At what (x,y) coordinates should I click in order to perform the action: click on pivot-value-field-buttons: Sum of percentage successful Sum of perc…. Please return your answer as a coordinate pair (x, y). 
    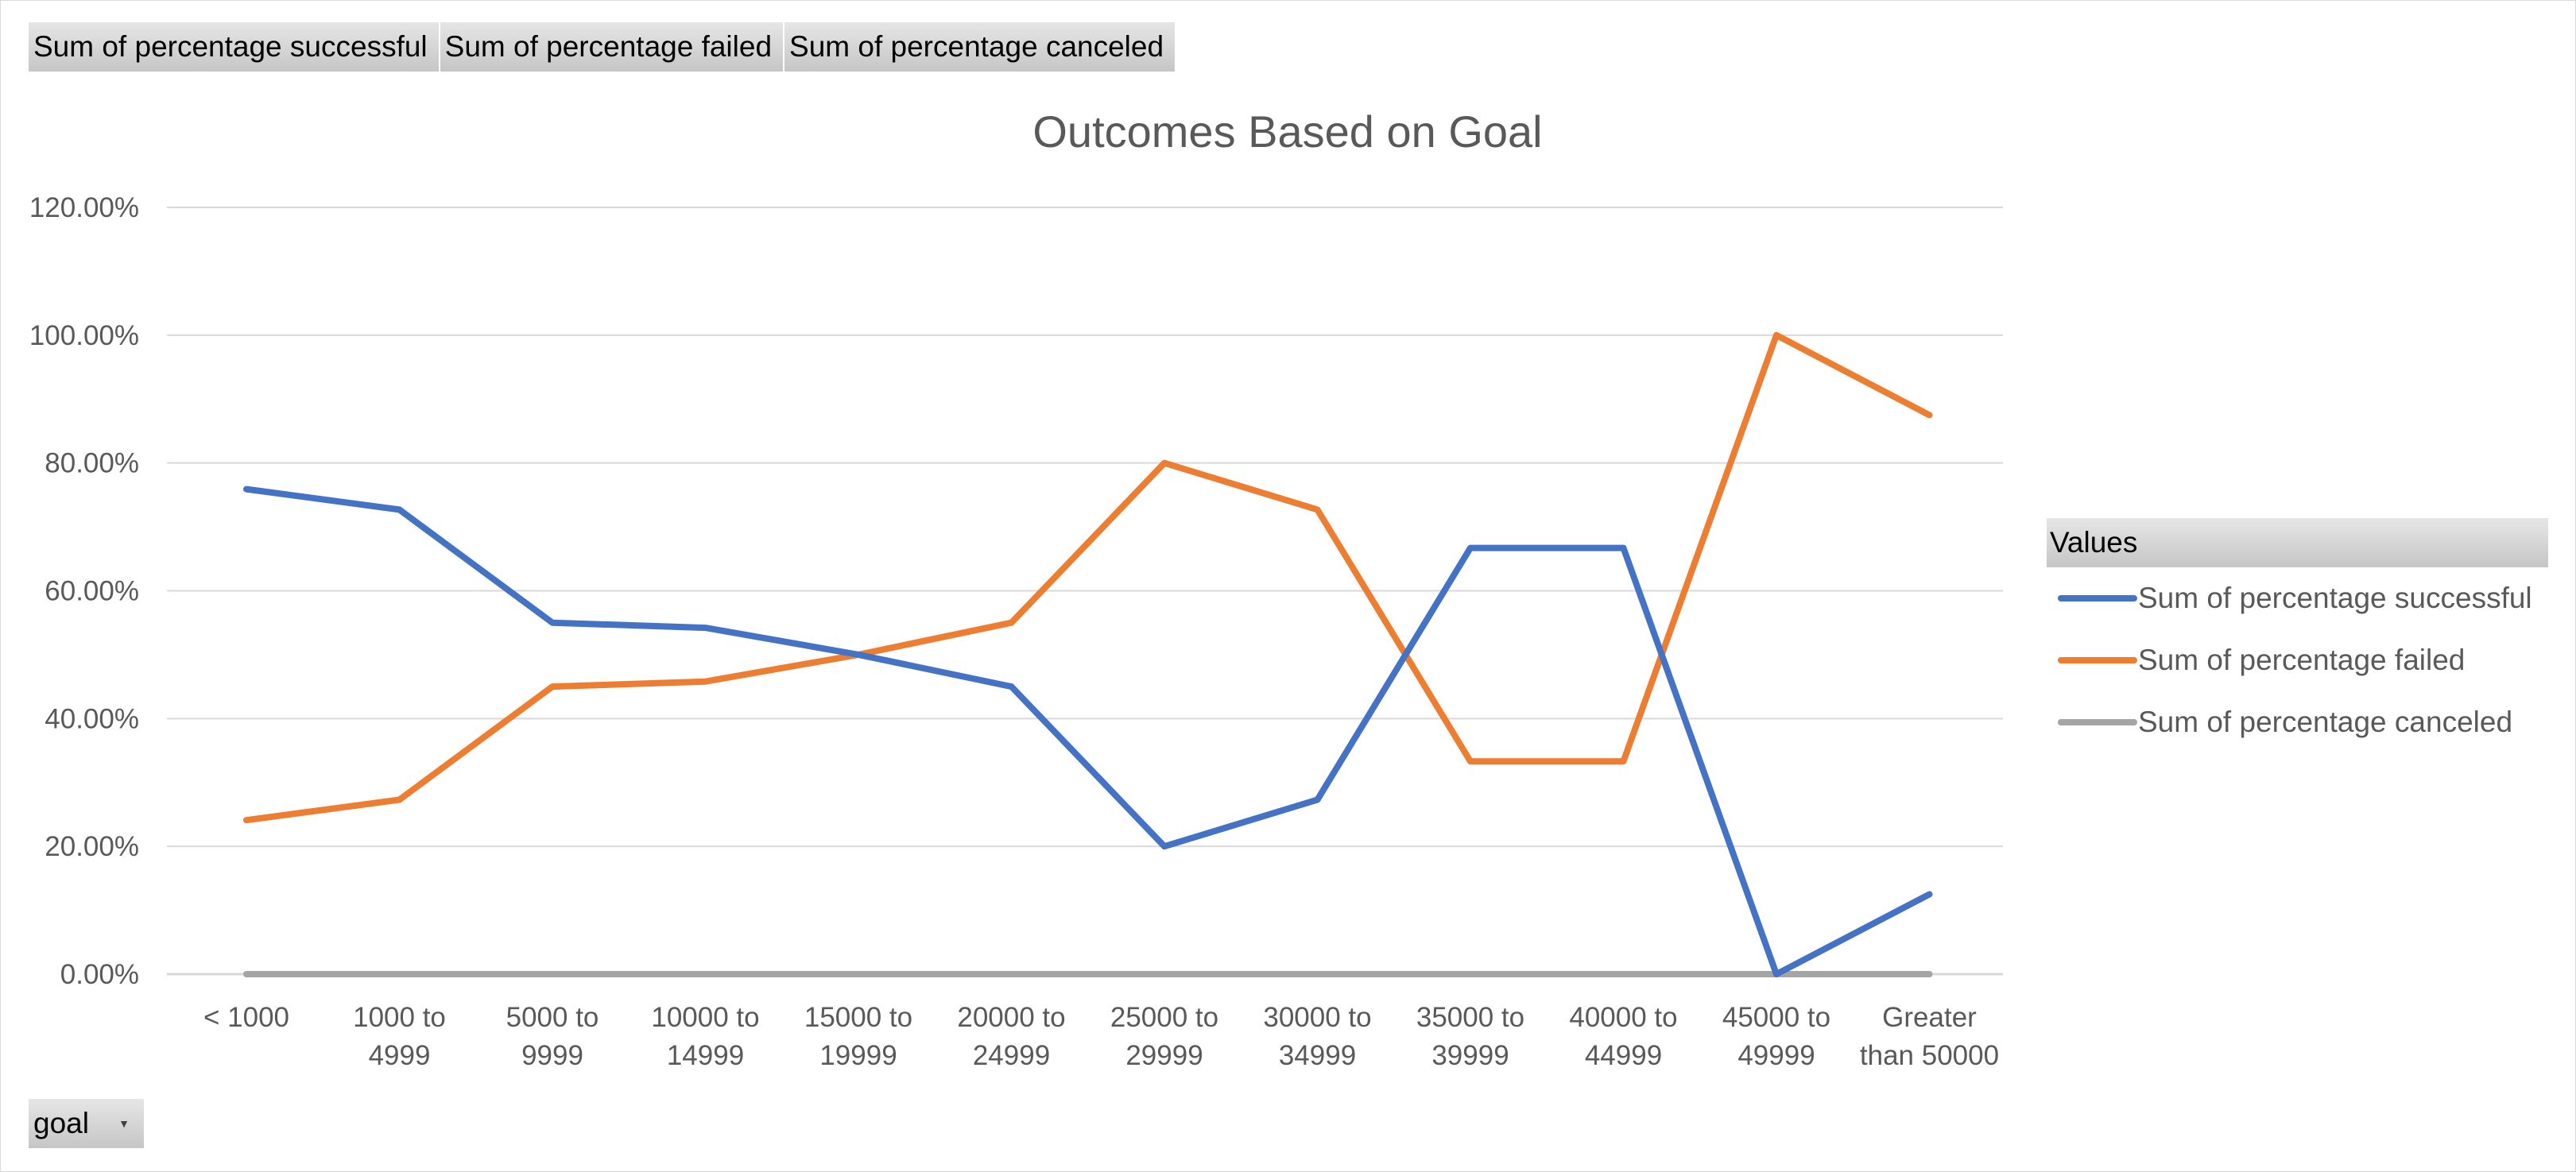
    Looking at the image, I should click on (603, 47).